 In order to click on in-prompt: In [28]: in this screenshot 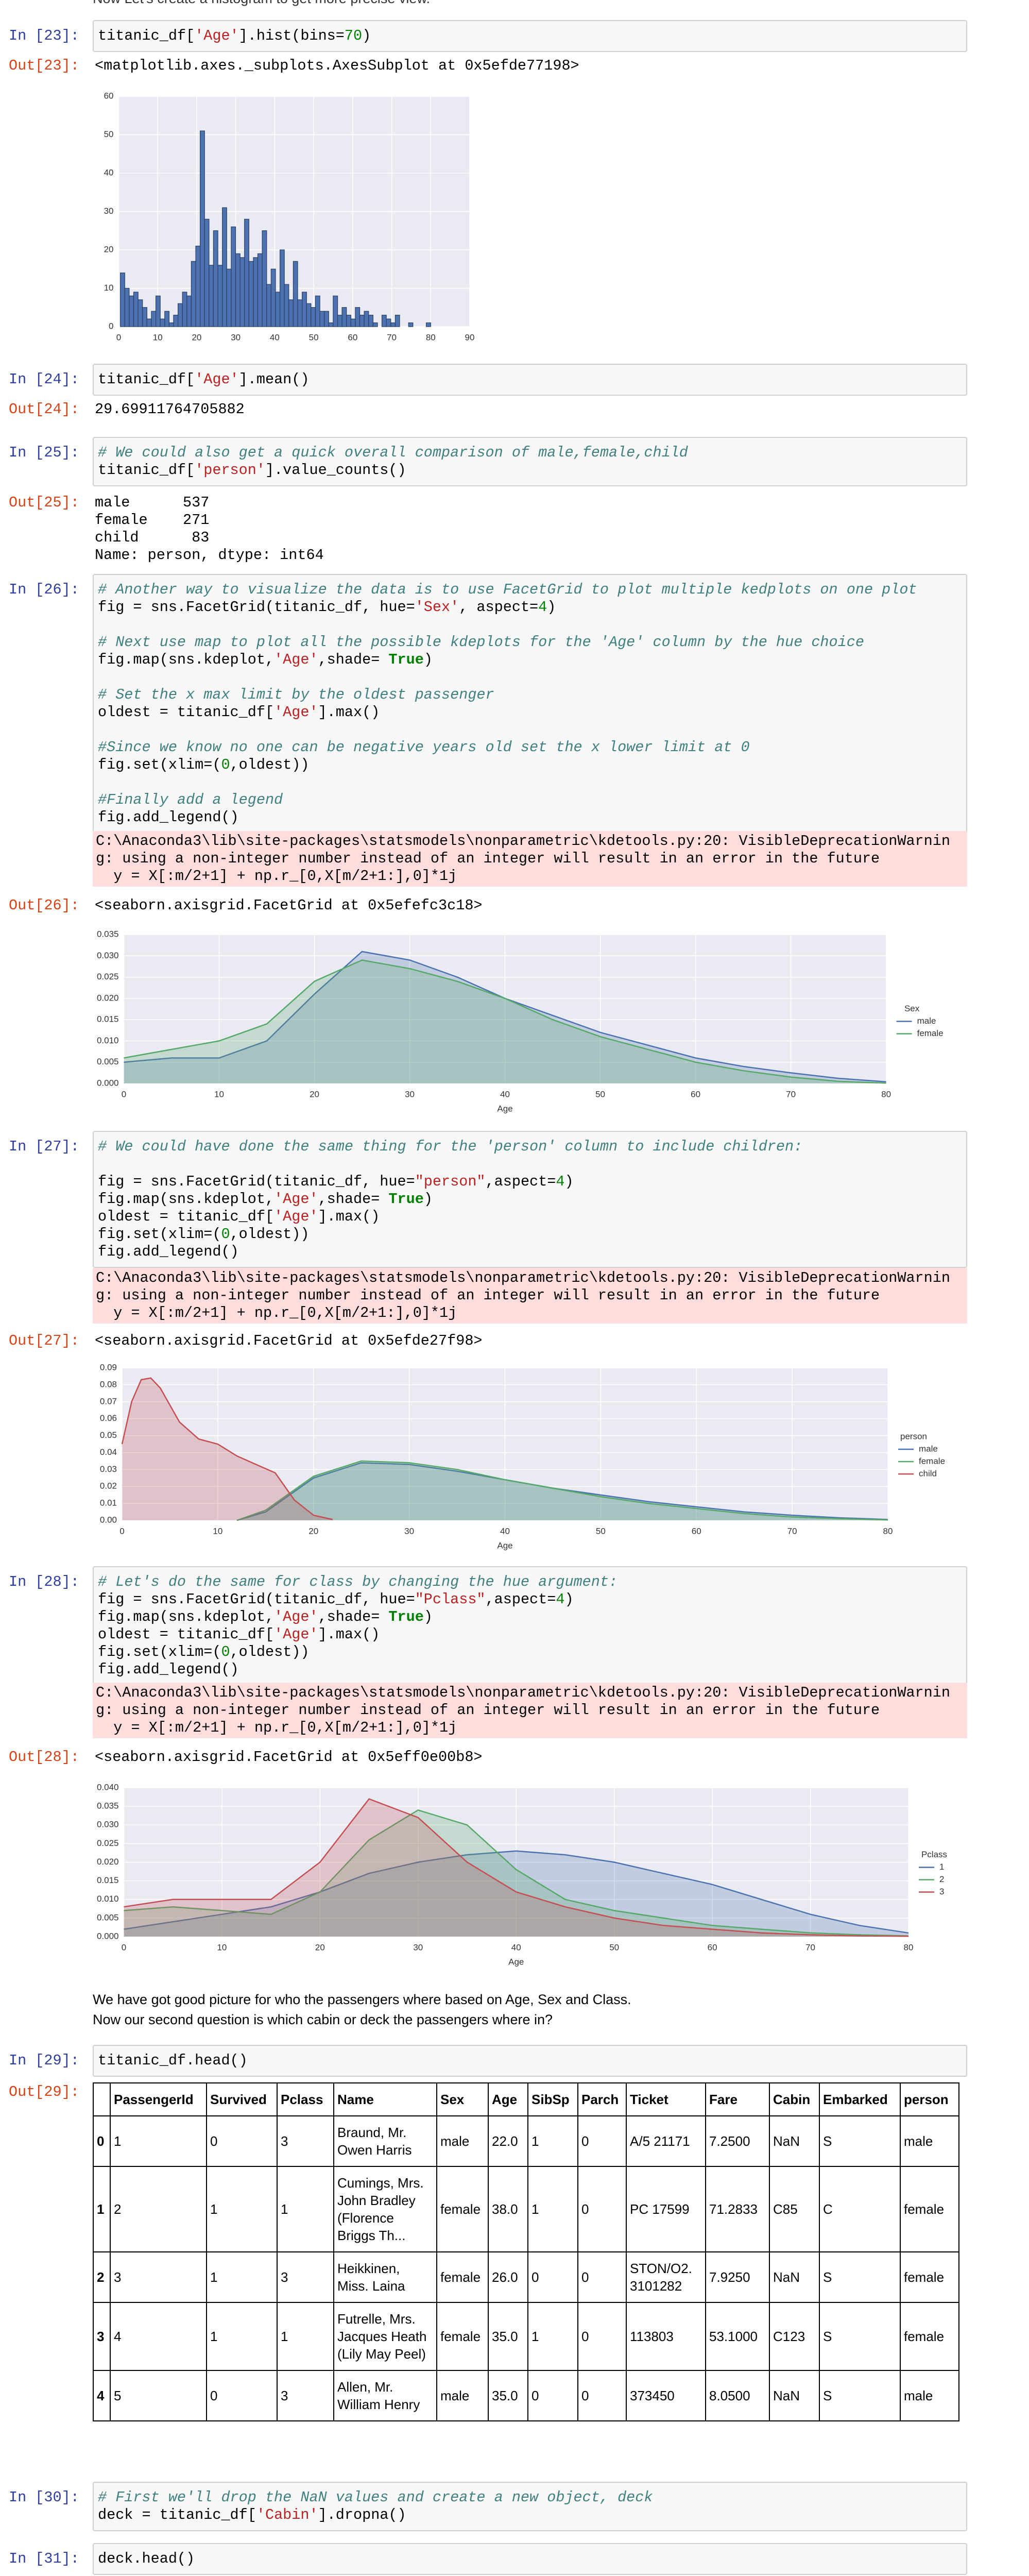, I will do `click(44, 1581)`.